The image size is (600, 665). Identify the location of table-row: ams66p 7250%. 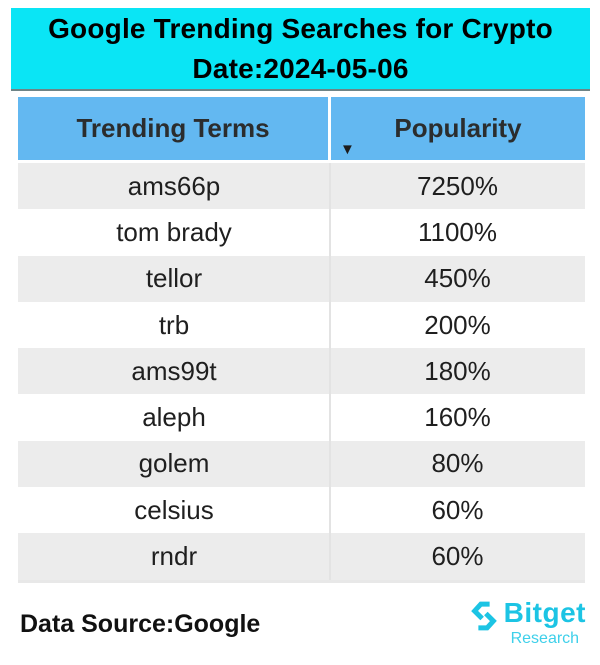
(301, 186).